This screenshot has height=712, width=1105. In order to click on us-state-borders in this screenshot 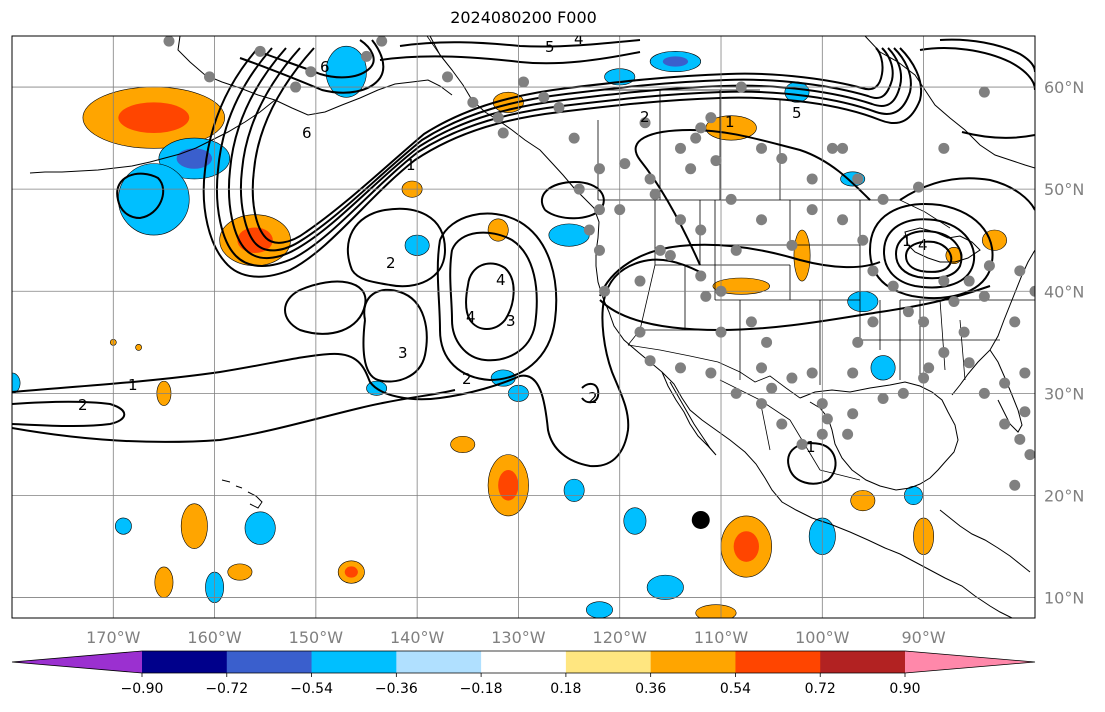, I will do `click(831, 292)`.